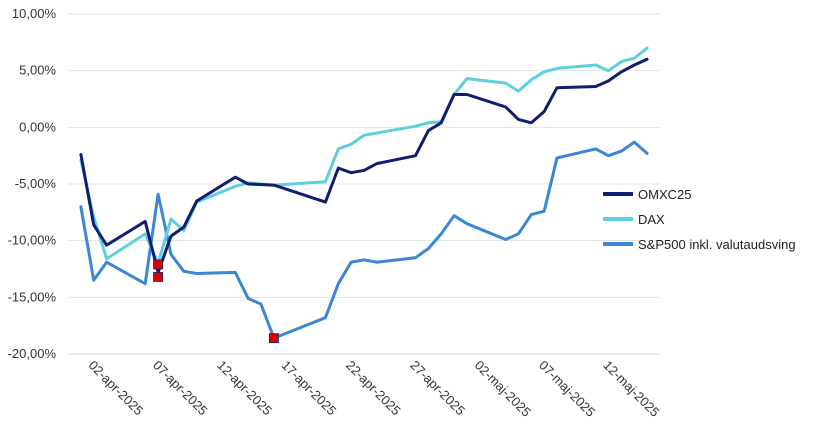  I want to click on x-tick-label: 22-apr-2025, so click(373, 388).